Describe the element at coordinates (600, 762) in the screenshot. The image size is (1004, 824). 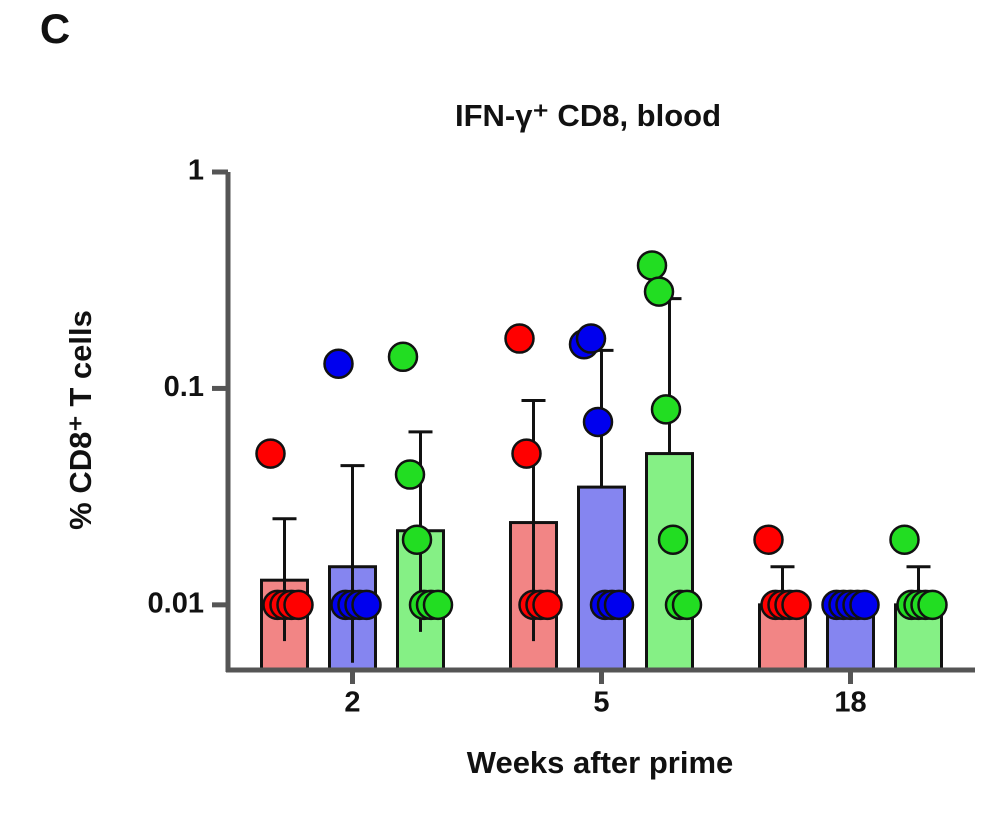
I see `x-axis-title: Weeks after prime` at that location.